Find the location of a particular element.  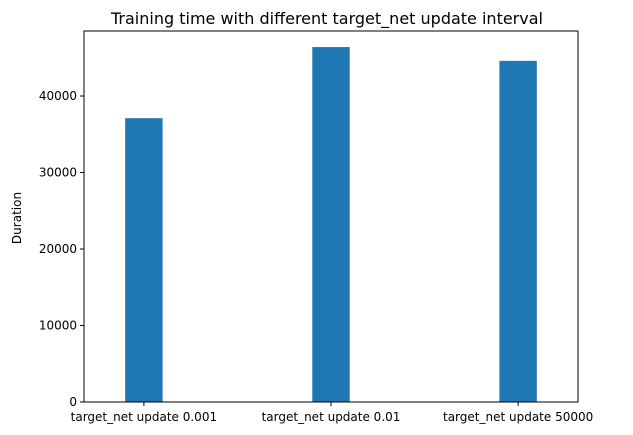

x-tick-label-2: target_net update 50000 is located at coordinates (518, 417).